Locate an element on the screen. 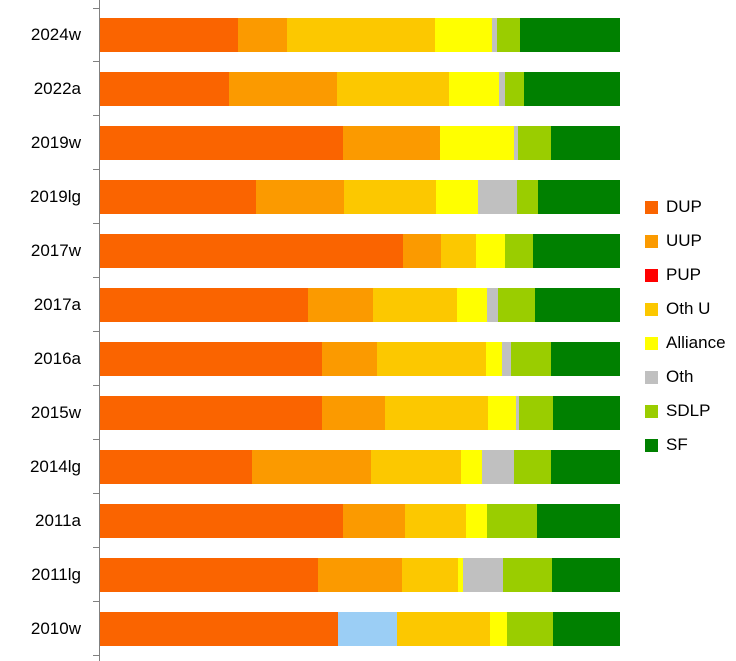 This screenshot has width=736, height=661. bar-segment-ucunf is located at coordinates (367, 629).